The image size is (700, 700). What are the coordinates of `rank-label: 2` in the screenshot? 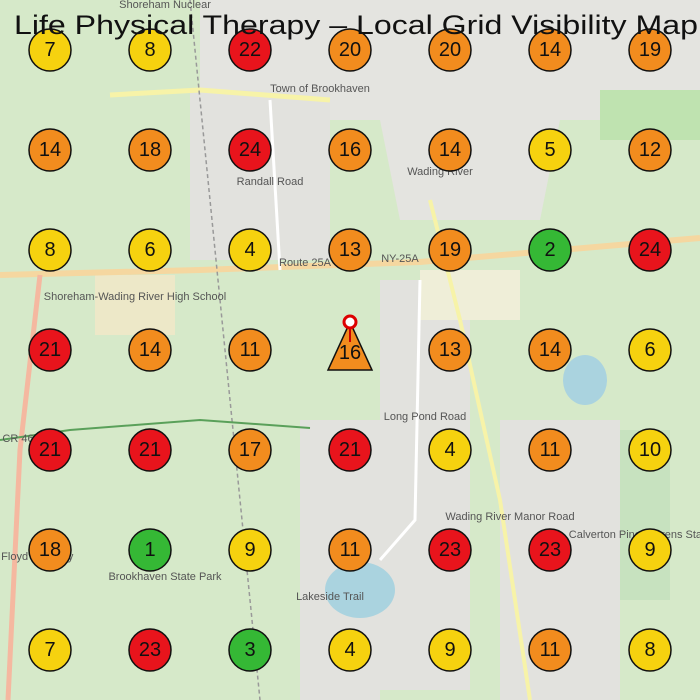 It's located at (549, 250).